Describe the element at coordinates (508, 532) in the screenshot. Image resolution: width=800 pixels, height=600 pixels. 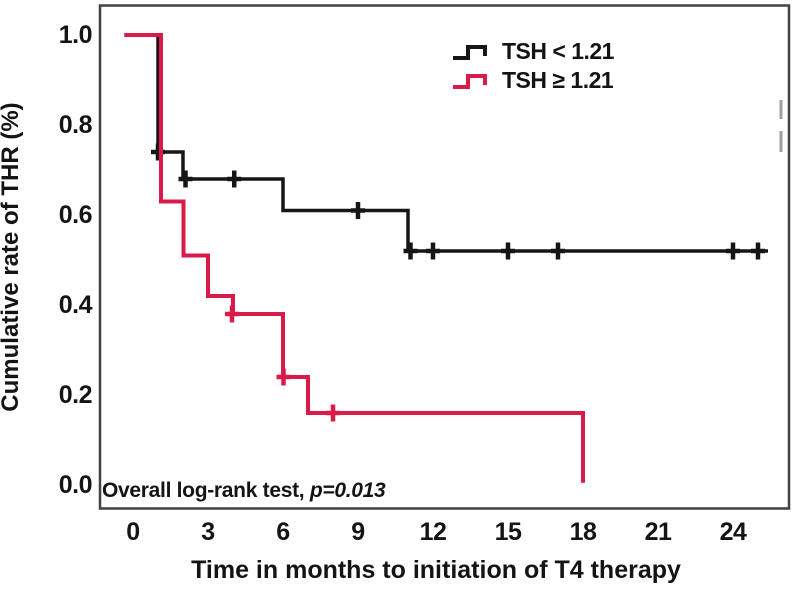
I see `x-tick-label: 15` at that location.